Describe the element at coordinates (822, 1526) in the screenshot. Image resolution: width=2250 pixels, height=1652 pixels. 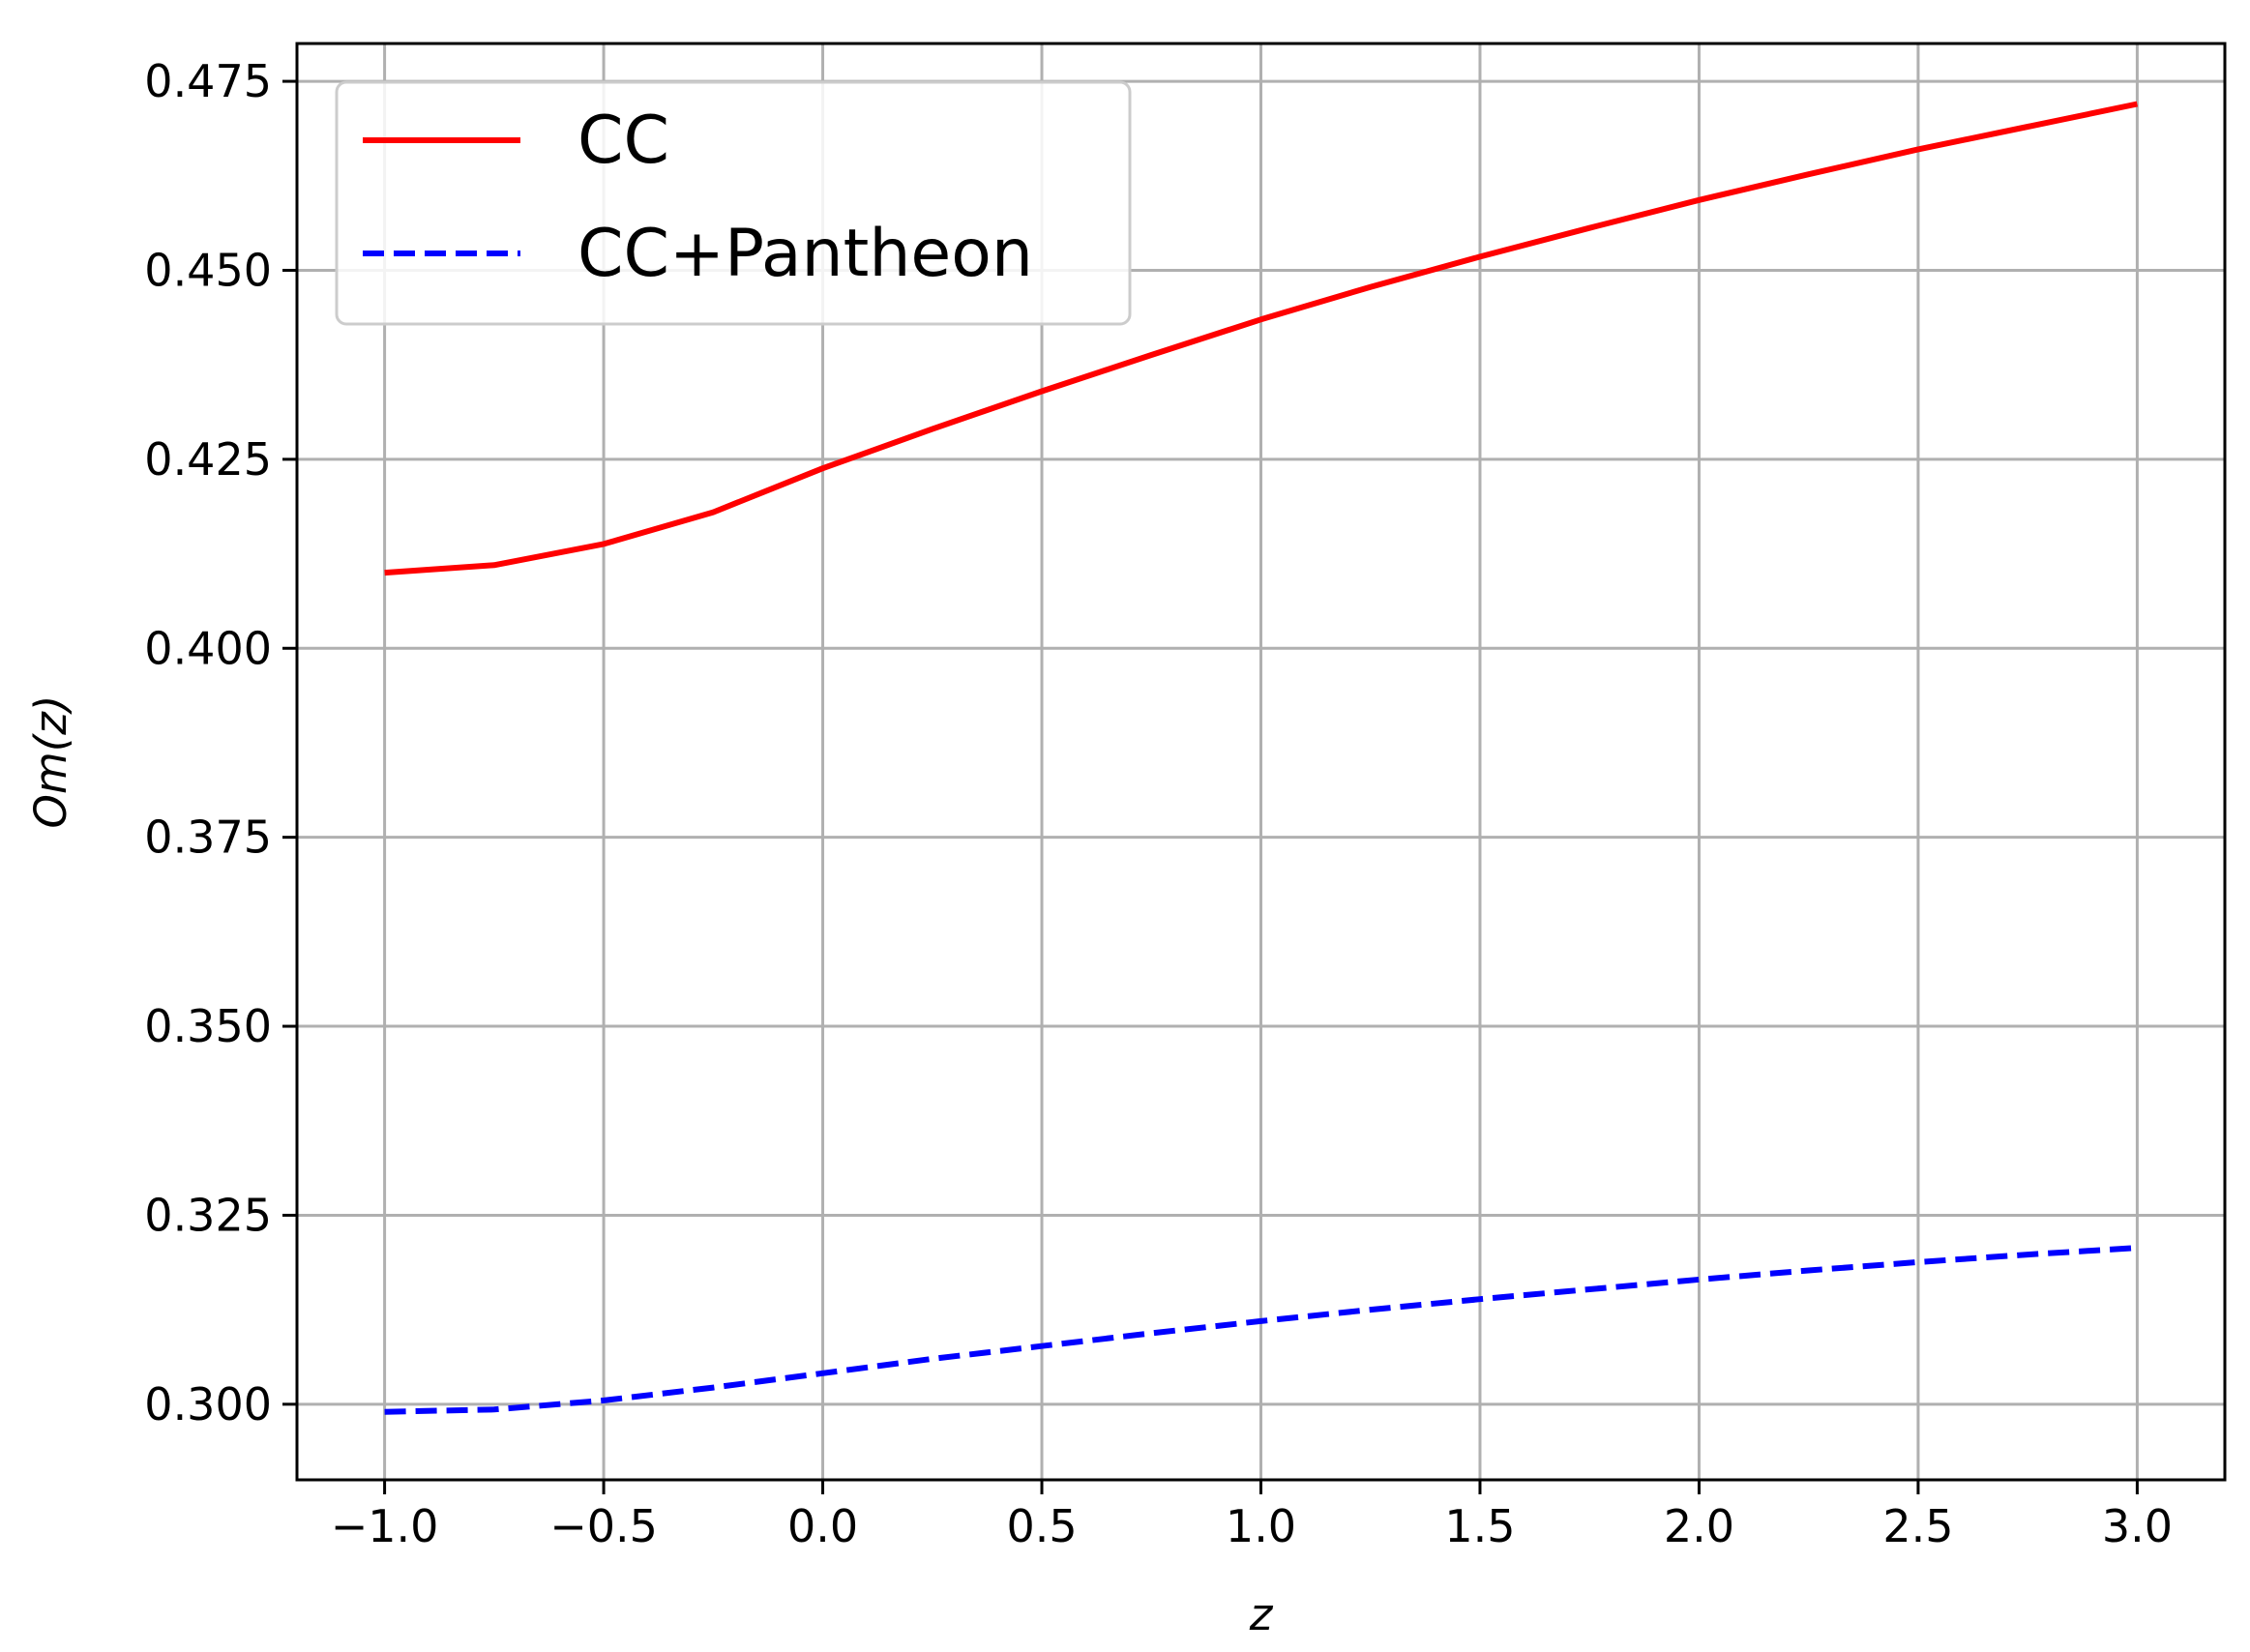
I see `x-tick-label: 0.0` at that location.